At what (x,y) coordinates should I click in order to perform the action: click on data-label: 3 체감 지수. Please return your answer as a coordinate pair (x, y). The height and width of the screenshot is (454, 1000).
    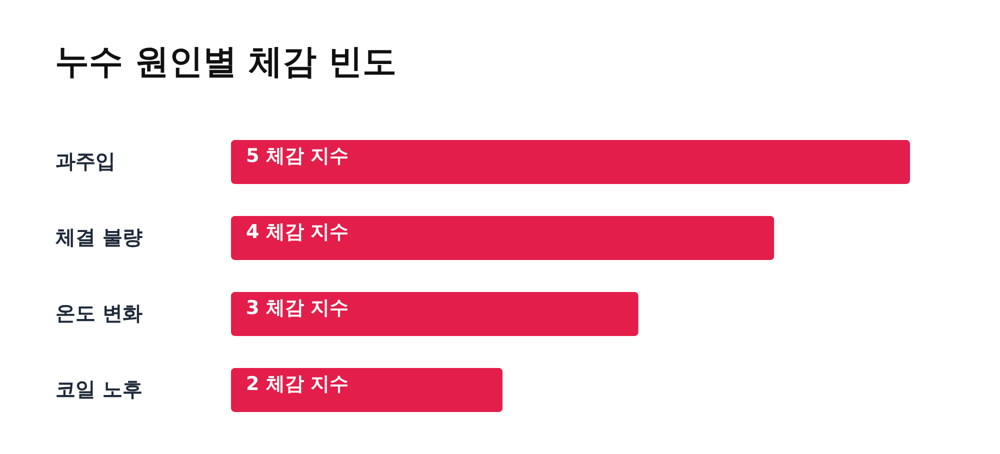
    Looking at the image, I should click on (297, 308).